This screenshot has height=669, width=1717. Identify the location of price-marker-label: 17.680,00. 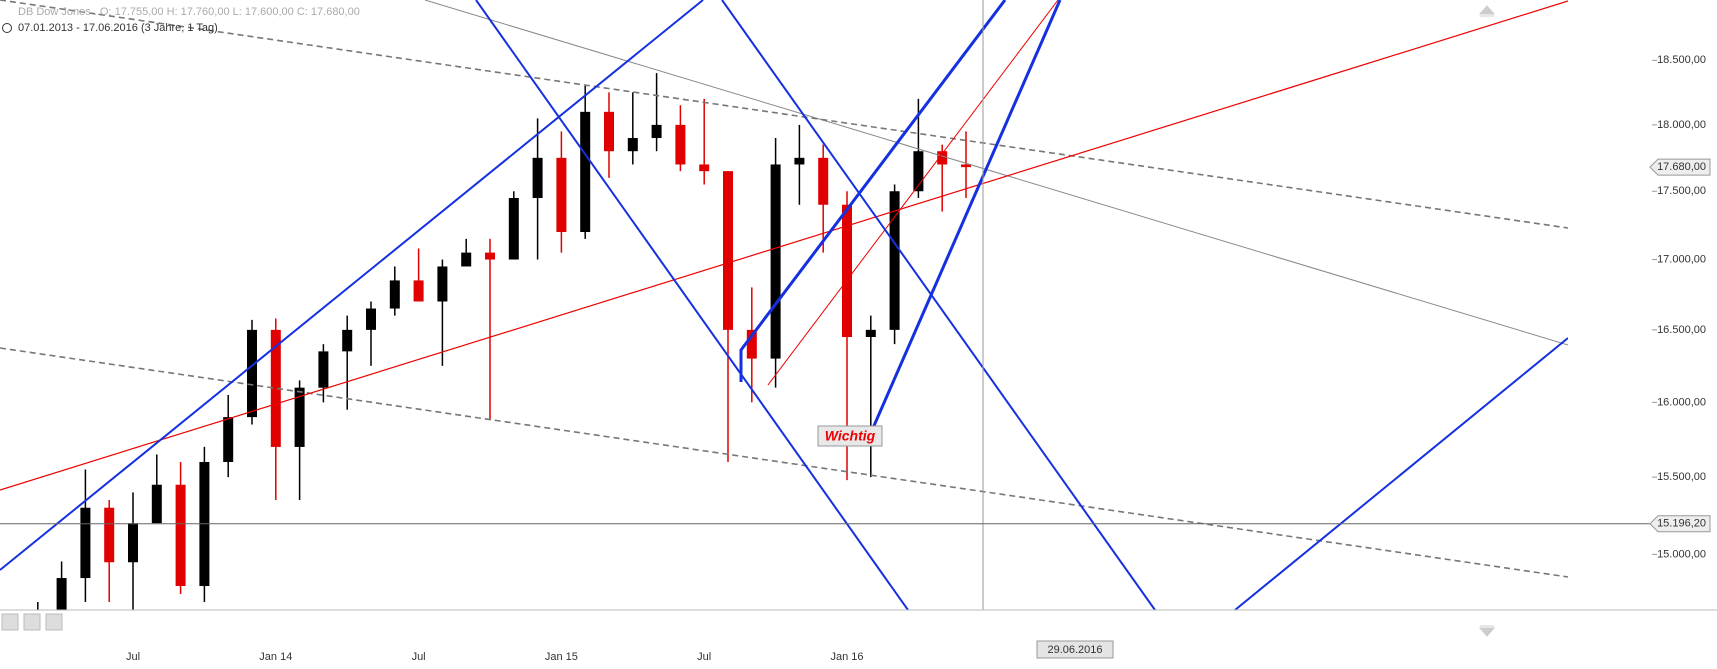
(1681, 167).